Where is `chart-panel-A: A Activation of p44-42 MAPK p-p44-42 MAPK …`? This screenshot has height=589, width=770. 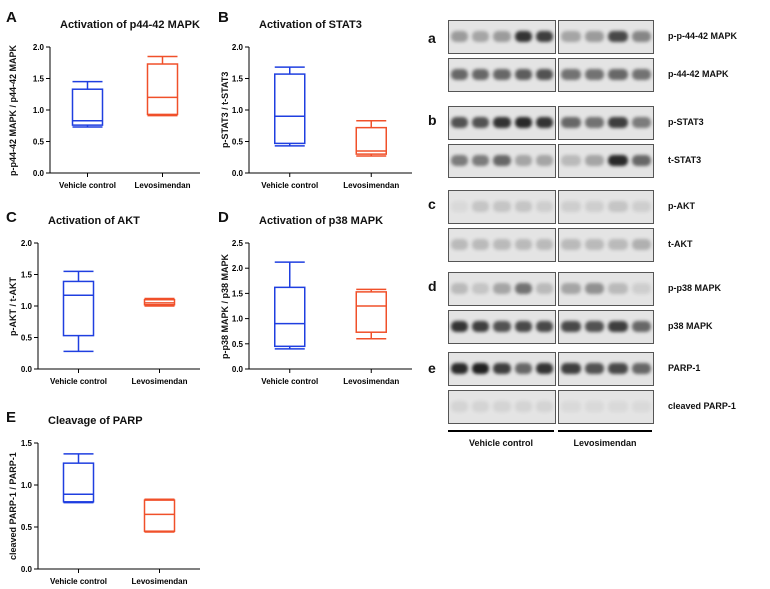 chart-panel-A: A Activation of p44-42 MAPK p-p44-42 MAPK … is located at coordinates (108, 100).